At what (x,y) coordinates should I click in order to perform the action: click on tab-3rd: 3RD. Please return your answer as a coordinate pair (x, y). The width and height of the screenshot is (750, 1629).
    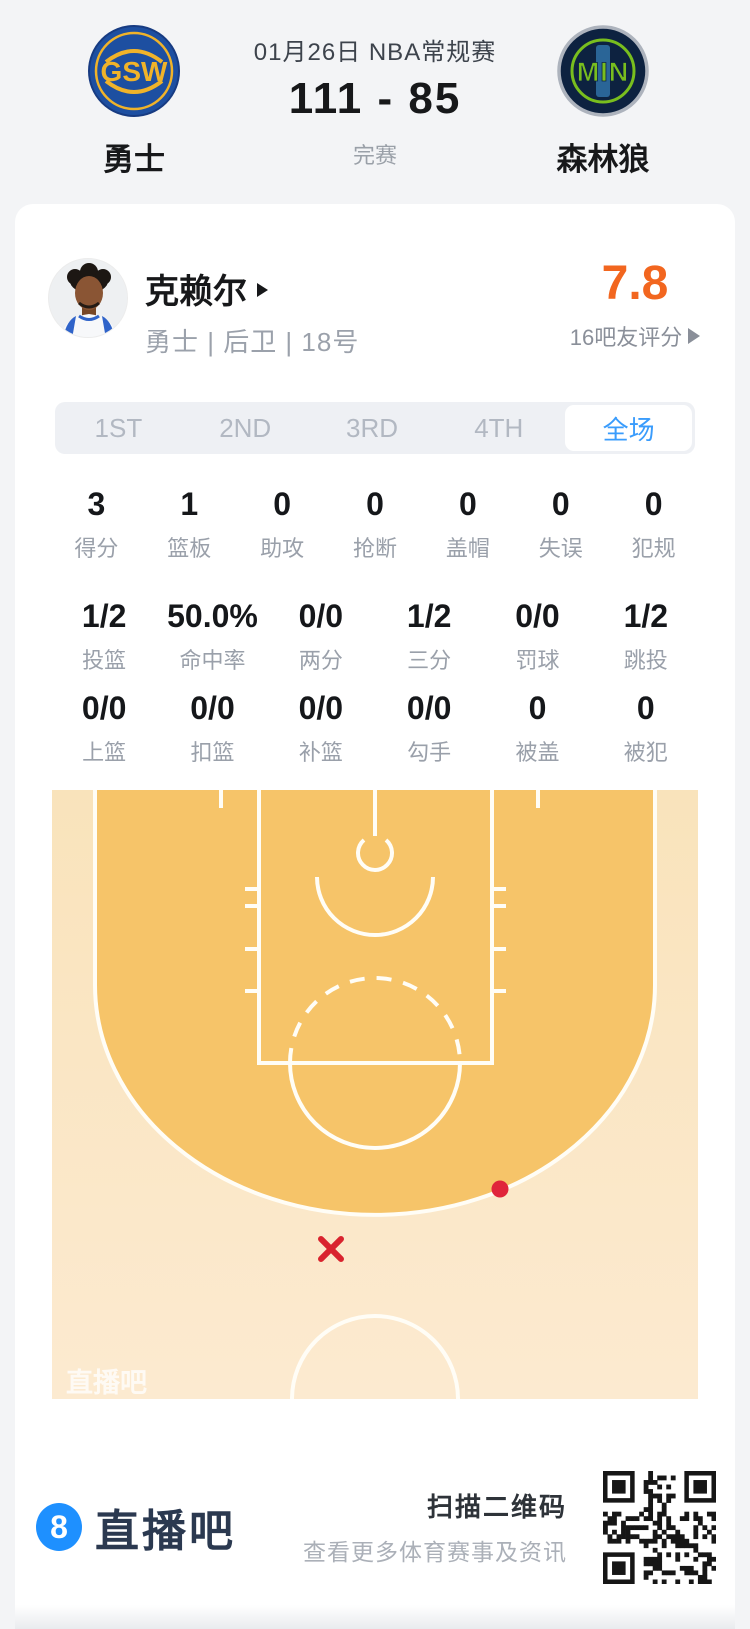
    Looking at the image, I should click on (371, 427).